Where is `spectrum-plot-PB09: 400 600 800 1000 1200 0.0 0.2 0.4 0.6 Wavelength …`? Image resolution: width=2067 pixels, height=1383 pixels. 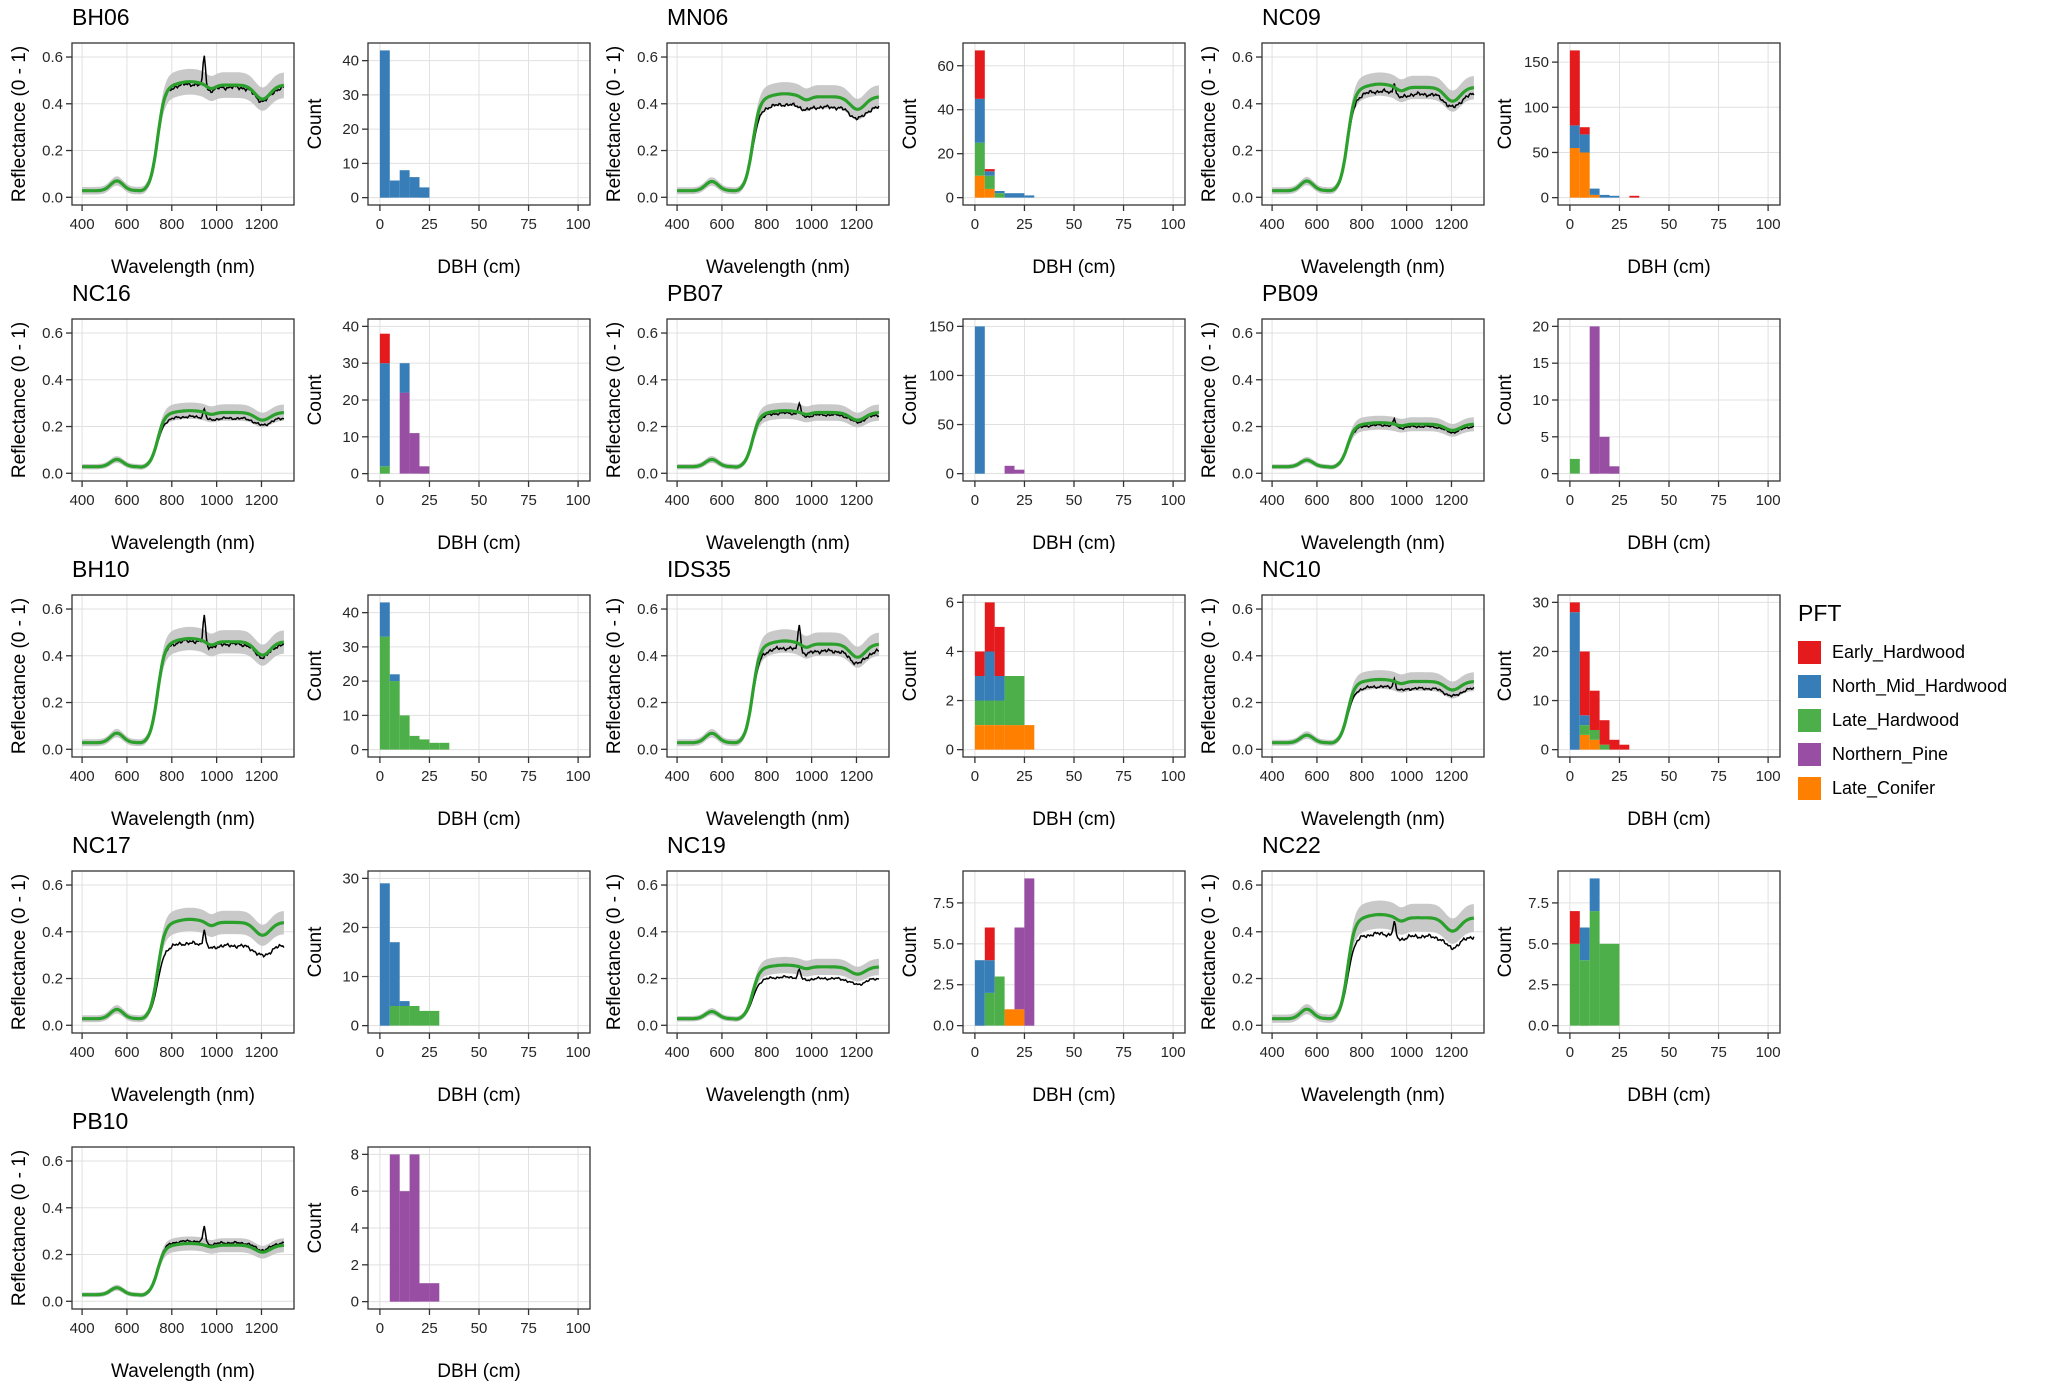
spectrum-plot-PB09: 400 600 800 1000 1200 0.0 0.2 0.4 0.6 Wavelength … is located at coordinates (1342, 436).